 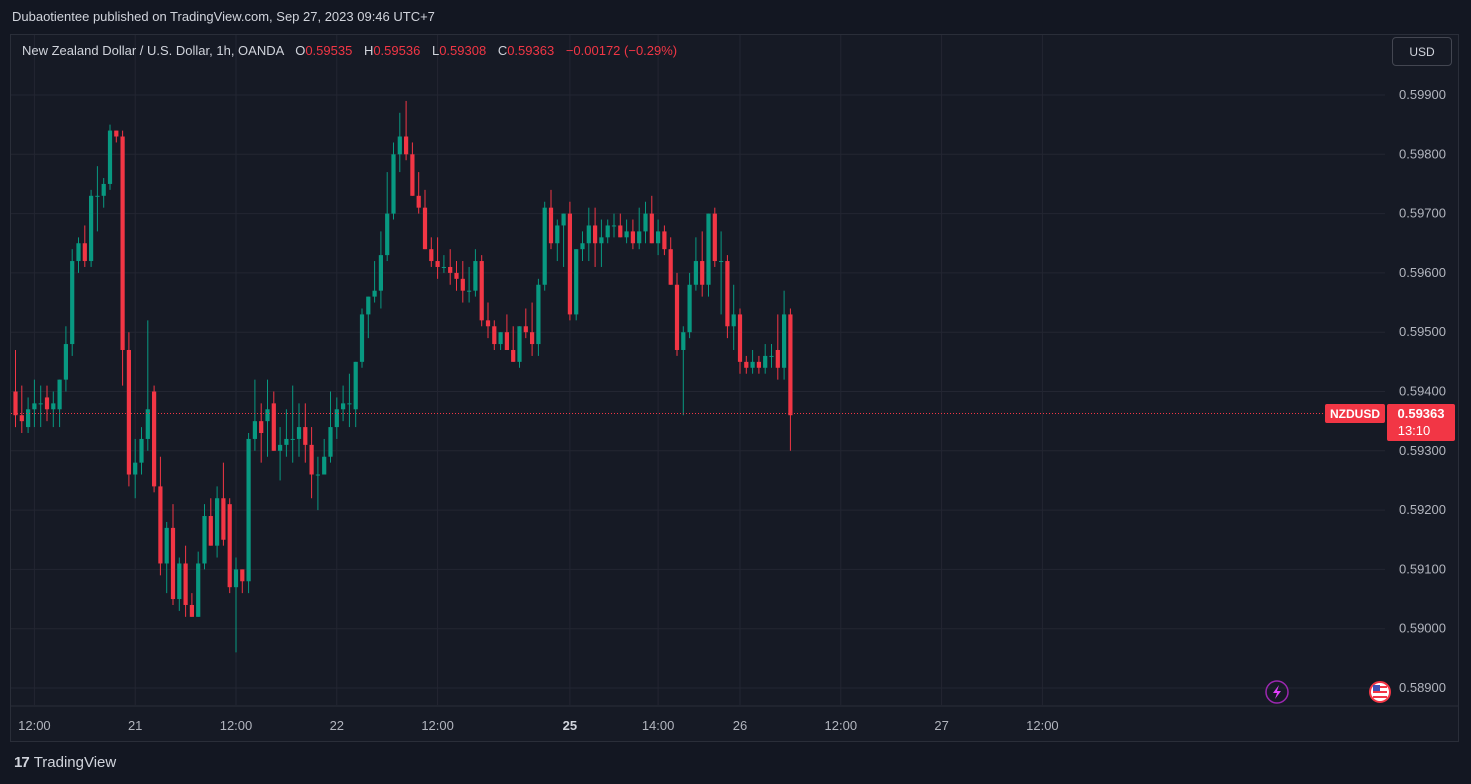 I want to click on lightning-icon, so click(x=1277, y=692).